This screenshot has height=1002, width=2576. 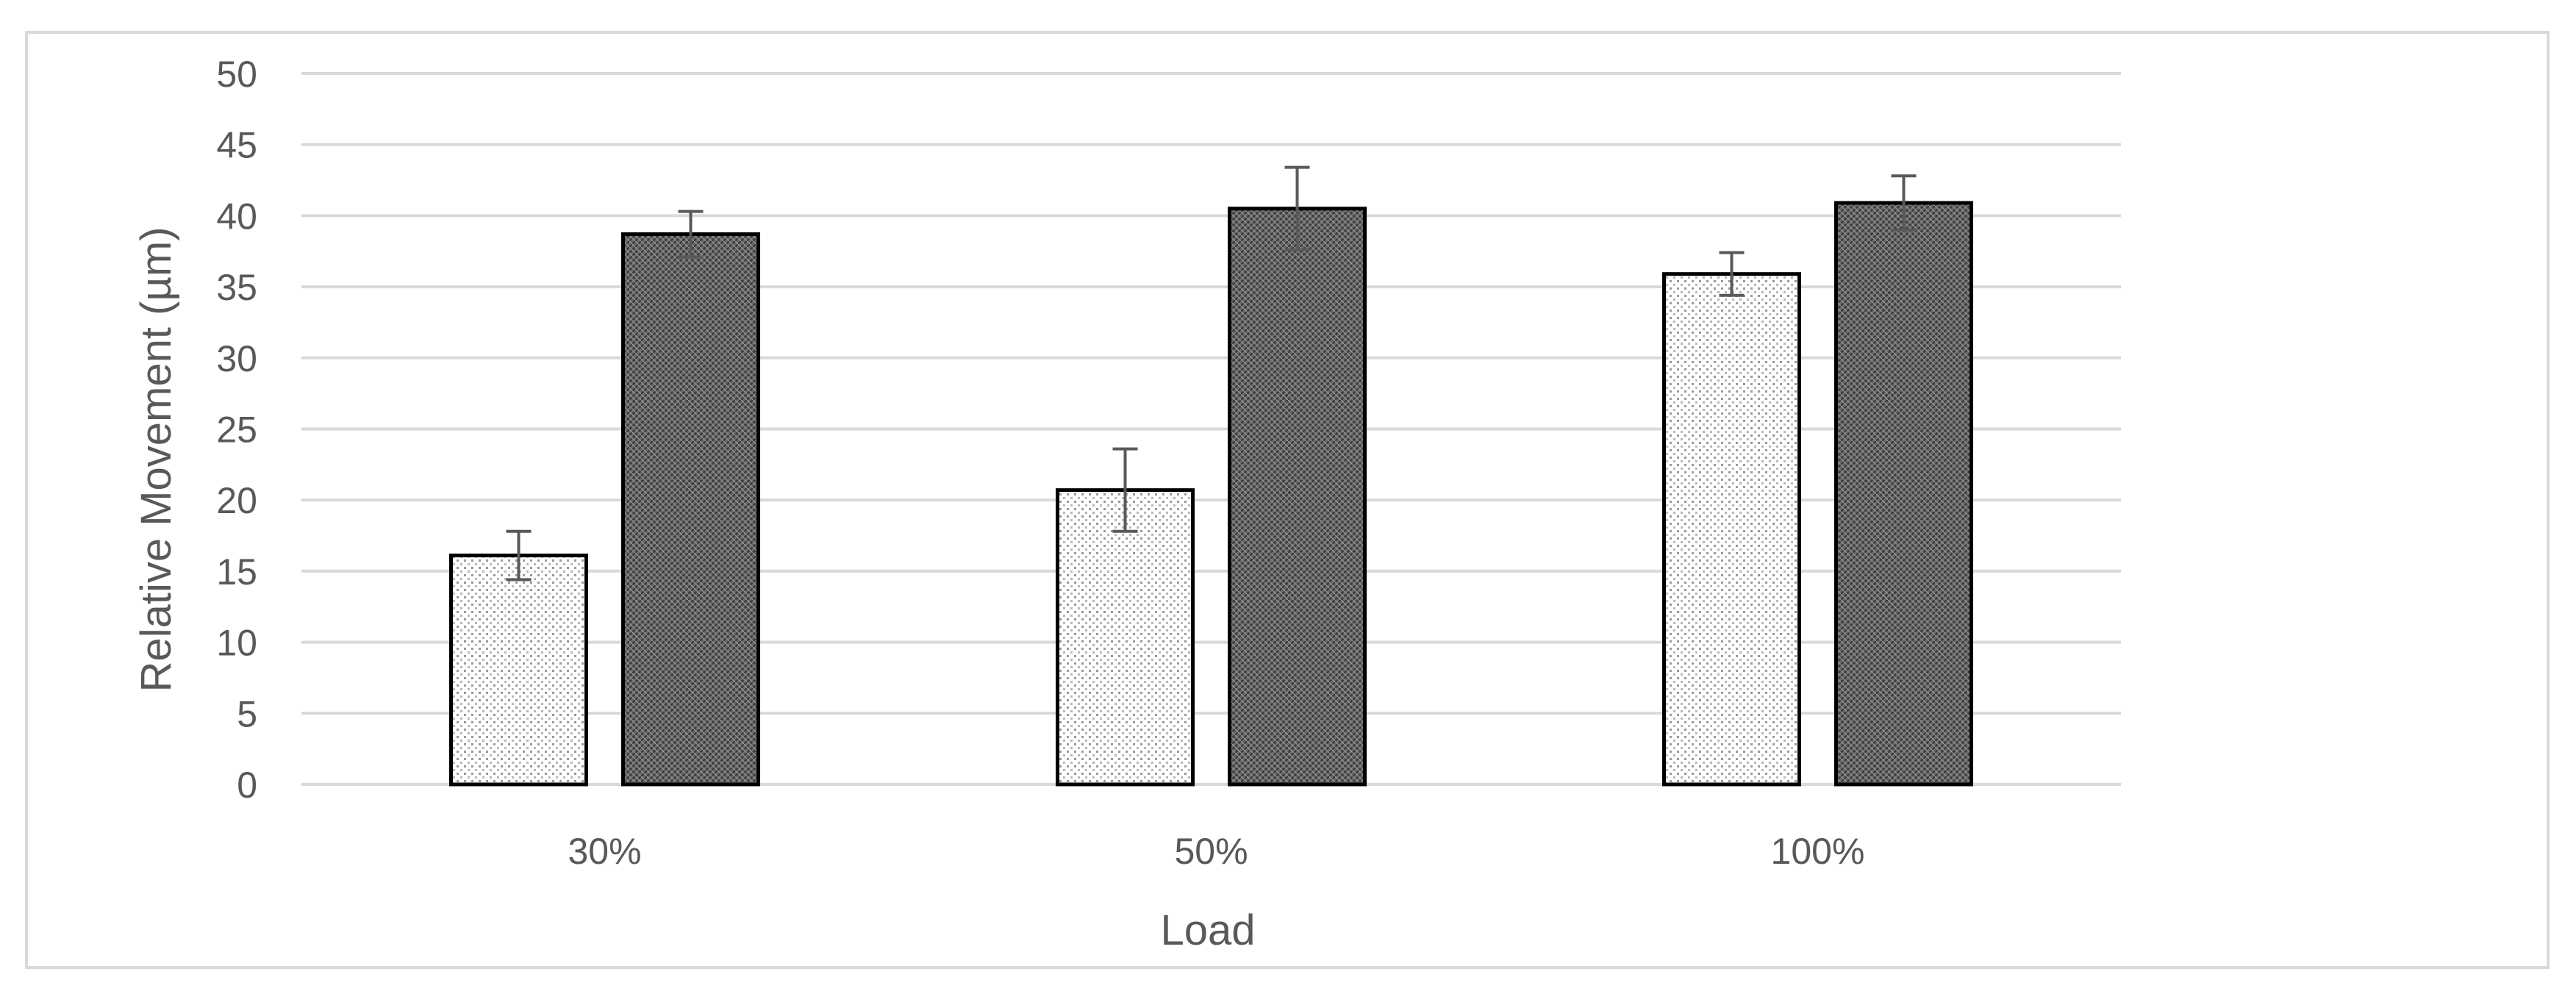 What do you see at coordinates (518, 671) in the screenshot?
I see `bar-series-1-30%` at bounding box center [518, 671].